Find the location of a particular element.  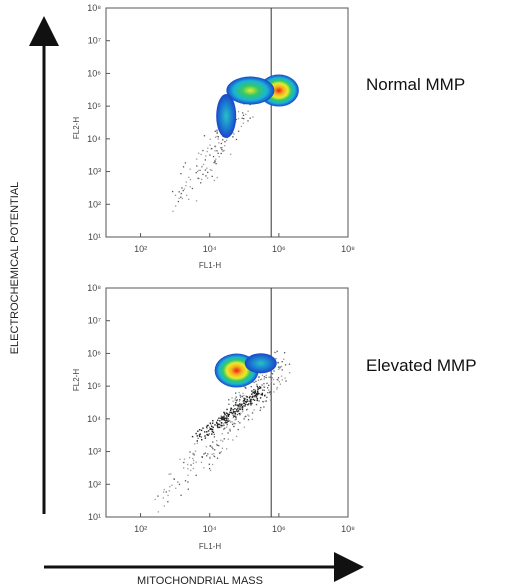

x-axis-label: FL1-H is located at coordinates (210, 546).